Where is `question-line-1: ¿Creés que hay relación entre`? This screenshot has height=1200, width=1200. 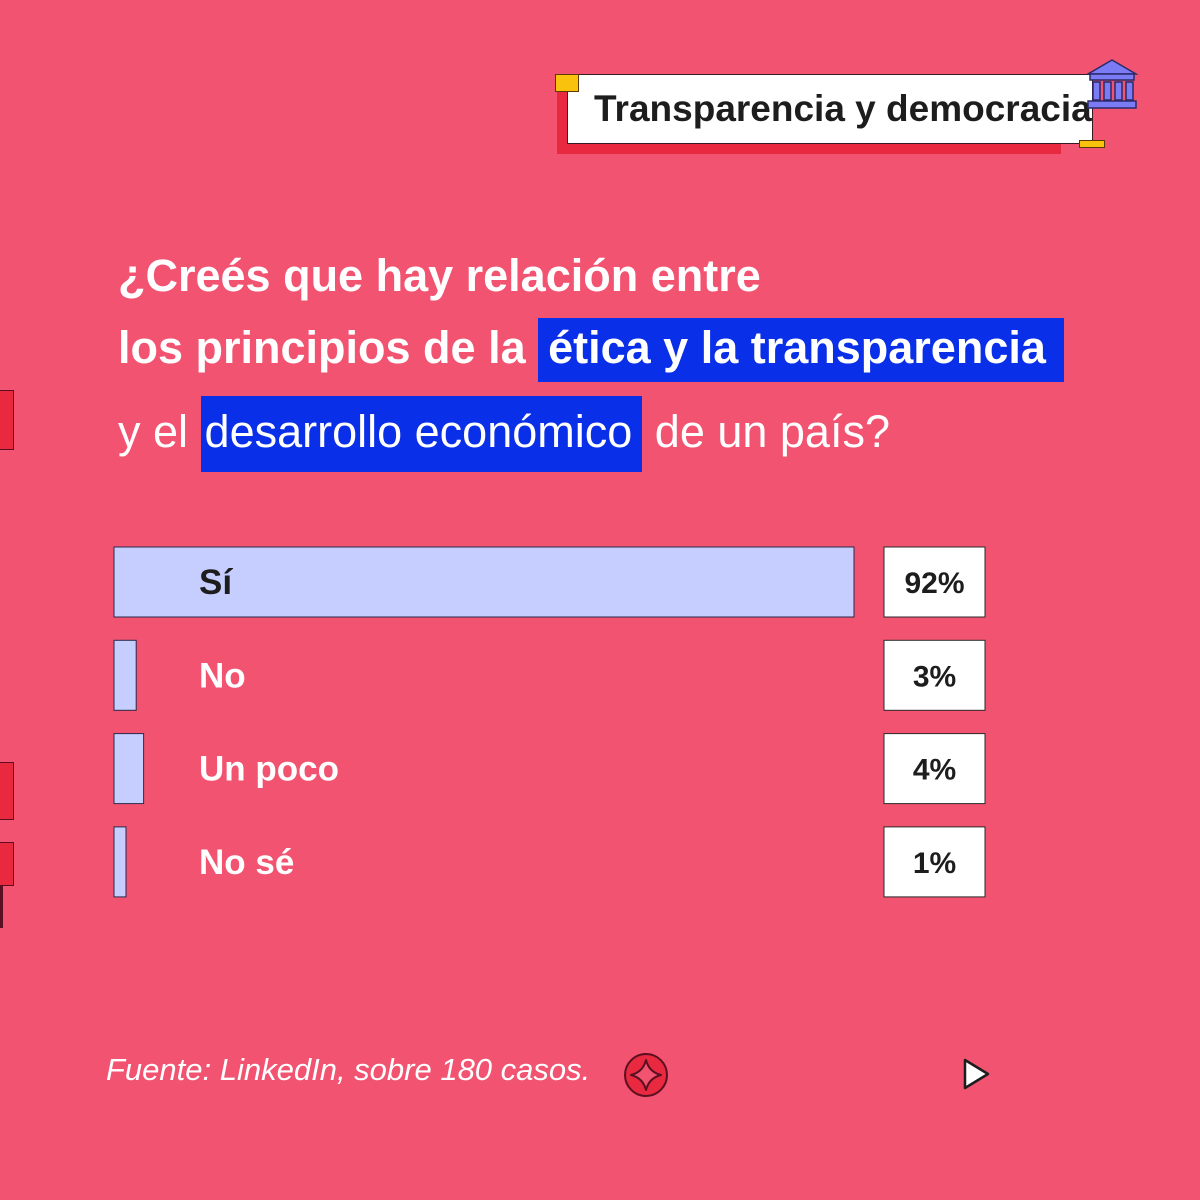 question-line-1: ¿Creés que hay relación entre is located at coordinates (439, 275).